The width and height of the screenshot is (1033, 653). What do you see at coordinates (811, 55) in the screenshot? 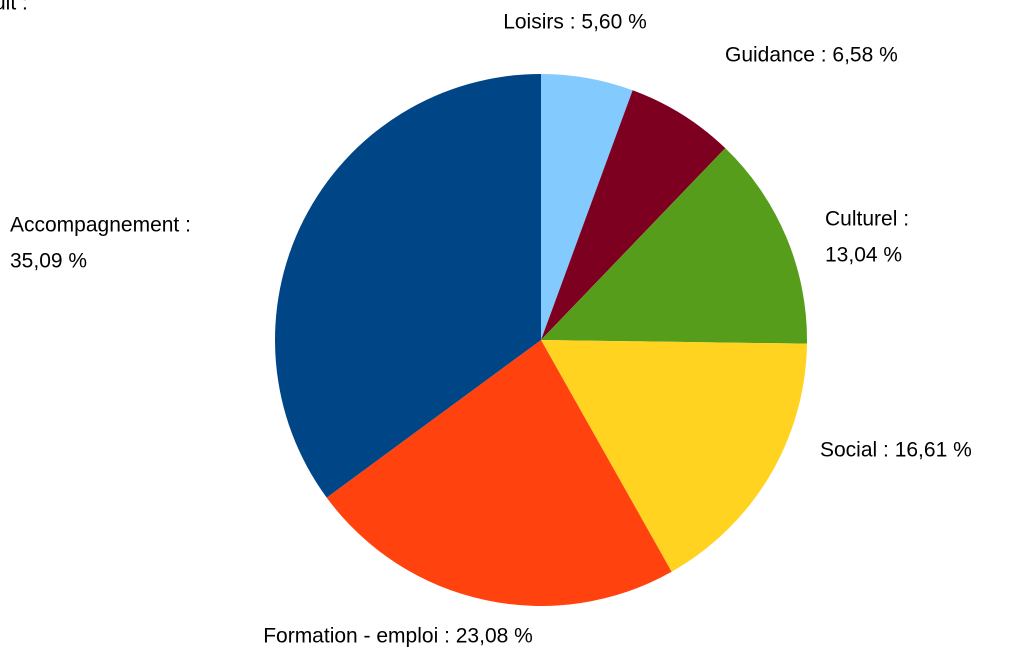
I see `data-label: Guidance : 6,58 %` at bounding box center [811, 55].